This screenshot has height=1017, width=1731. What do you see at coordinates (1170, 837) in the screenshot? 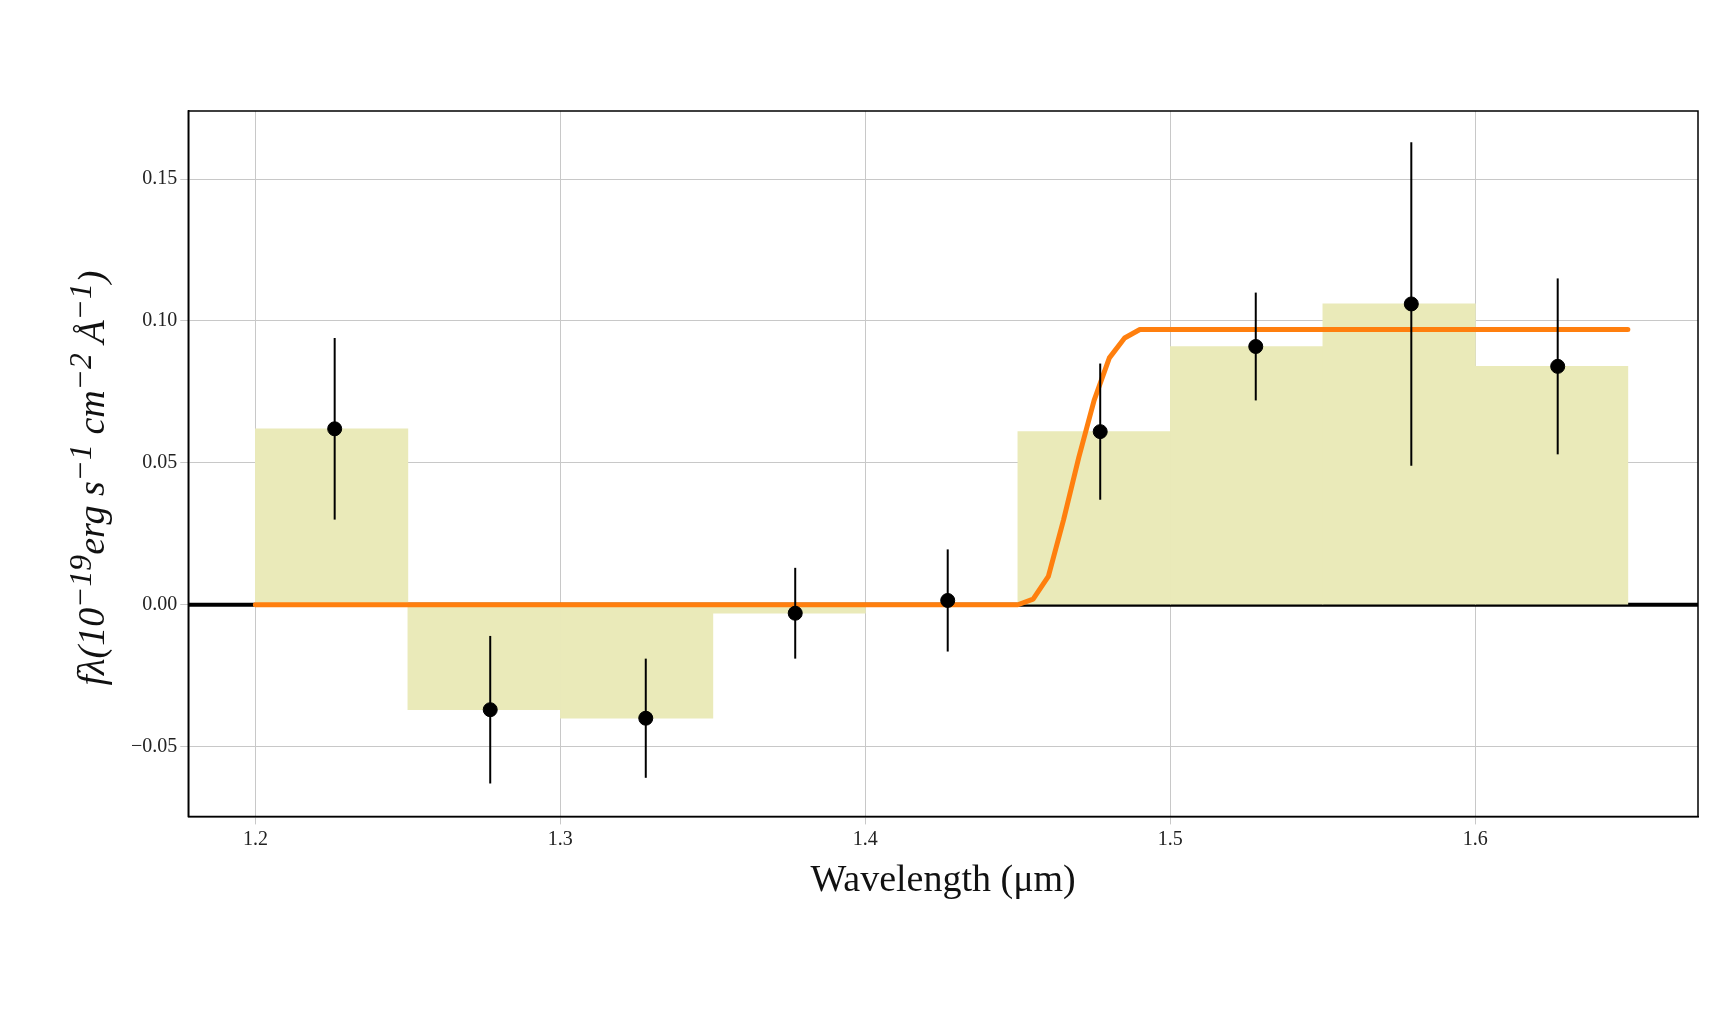
I see `x-tick-label: 1.5` at bounding box center [1170, 837].